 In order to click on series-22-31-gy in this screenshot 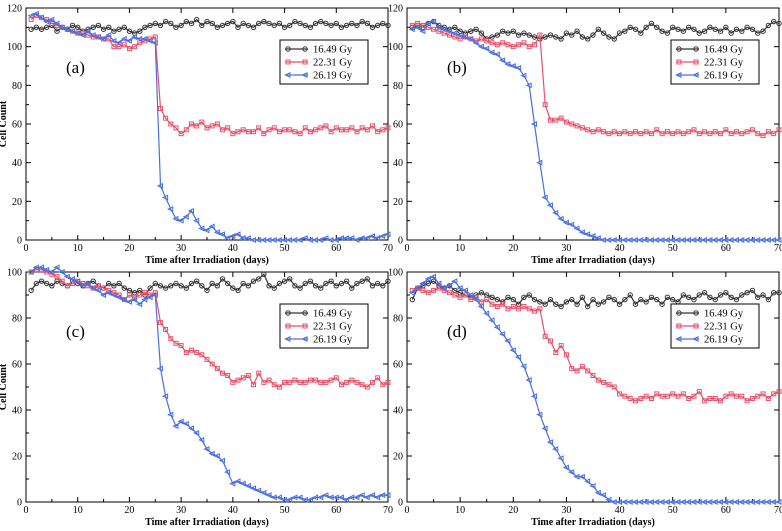, I will do `click(595, 79)`.